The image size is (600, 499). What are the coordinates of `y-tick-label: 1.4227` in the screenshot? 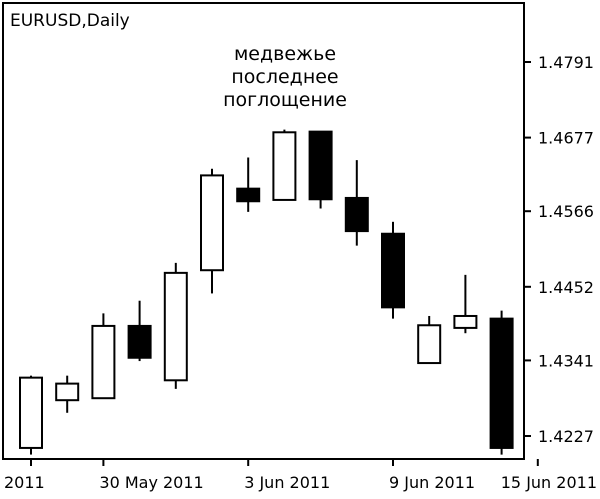 It's located at (566, 436).